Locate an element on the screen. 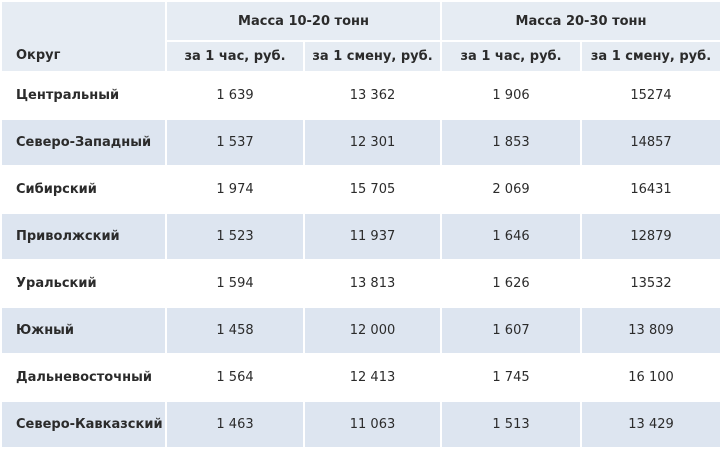  price-cell: 15 705 is located at coordinates (372, 189).